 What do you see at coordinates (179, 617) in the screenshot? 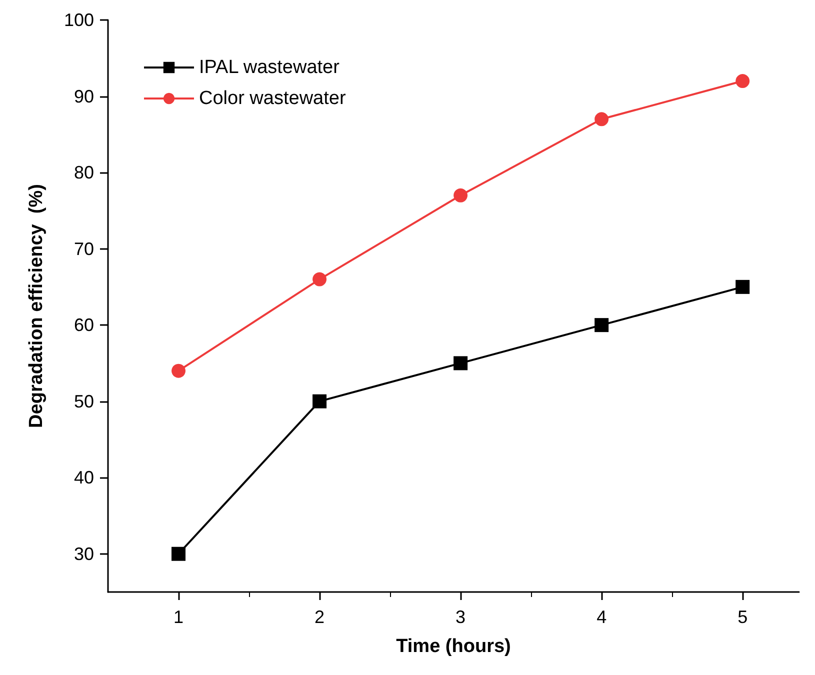
I see `x-tick-label: 1` at bounding box center [179, 617].